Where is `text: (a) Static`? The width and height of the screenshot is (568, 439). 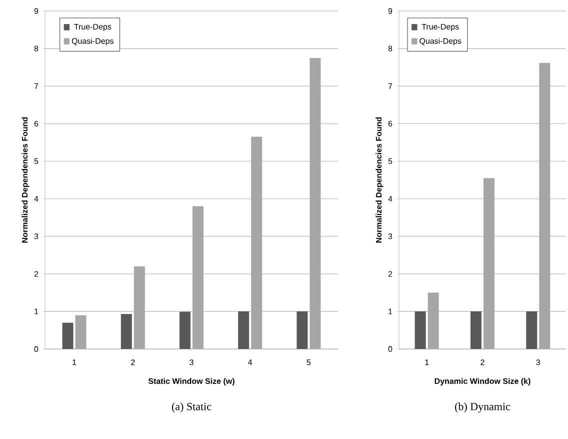 text: (a) Static is located at coordinates (192, 407).